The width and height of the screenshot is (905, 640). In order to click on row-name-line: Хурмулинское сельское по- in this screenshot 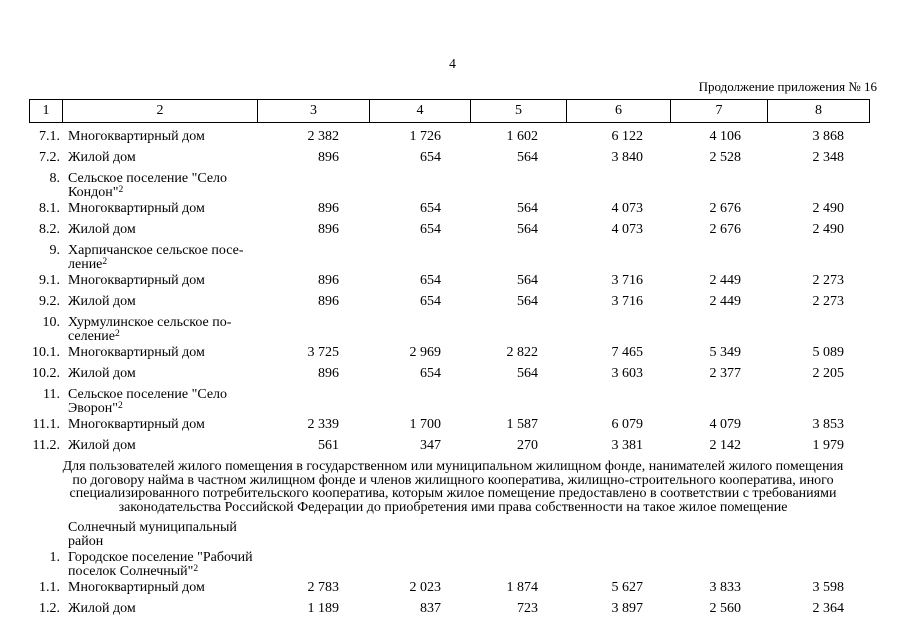, I will do `click(150, 322)`.